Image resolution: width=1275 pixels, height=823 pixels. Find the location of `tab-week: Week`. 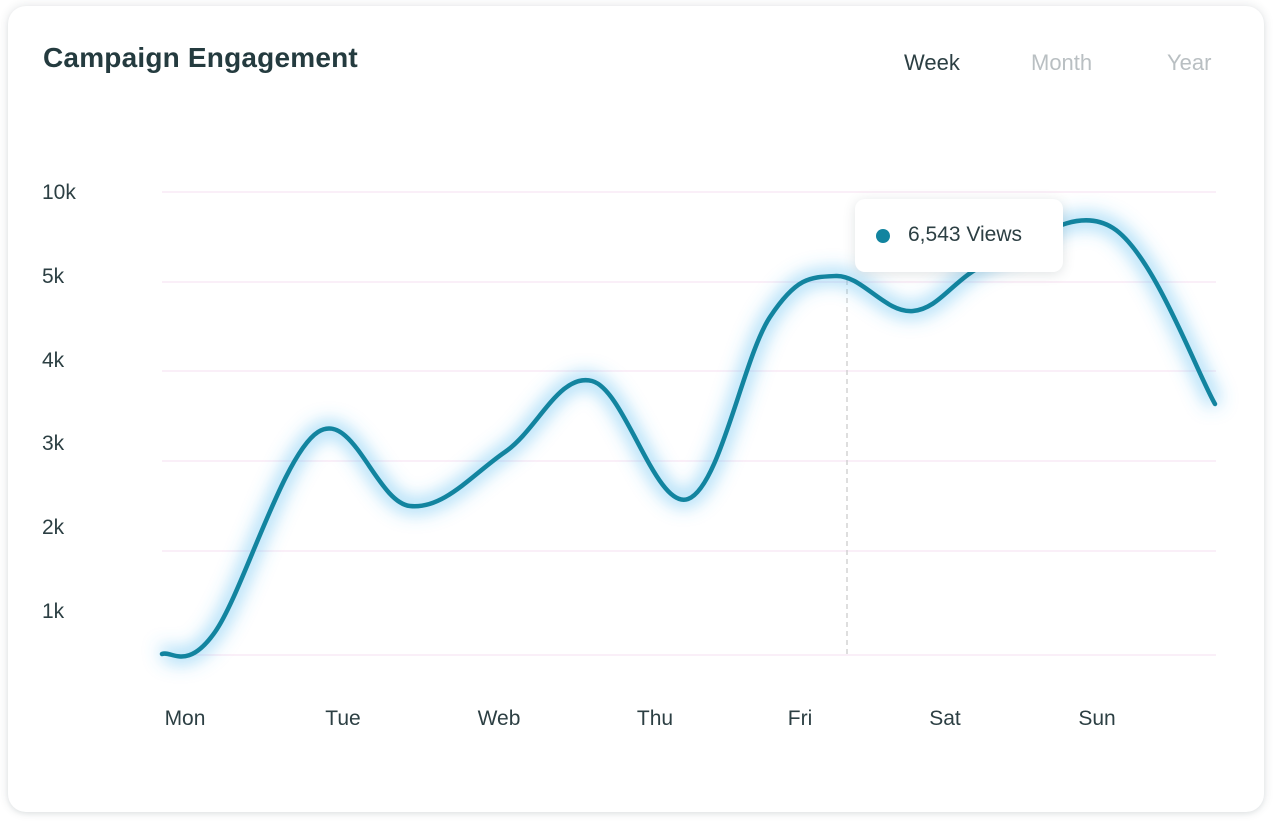

tab-week: Week is located at coordinates (932, 62).